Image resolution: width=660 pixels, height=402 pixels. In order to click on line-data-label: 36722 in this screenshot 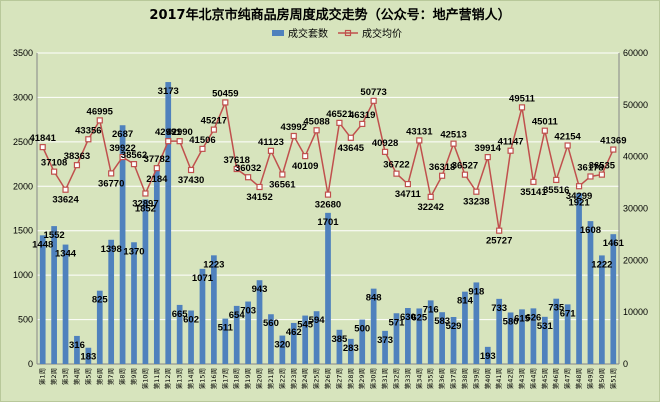, I will do `click(396, 165)`.